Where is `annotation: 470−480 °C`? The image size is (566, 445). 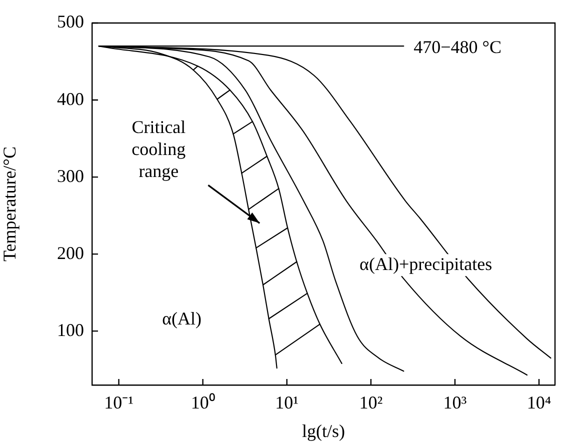
annotation: 470−480 °C is located at coordinates (458, 46).